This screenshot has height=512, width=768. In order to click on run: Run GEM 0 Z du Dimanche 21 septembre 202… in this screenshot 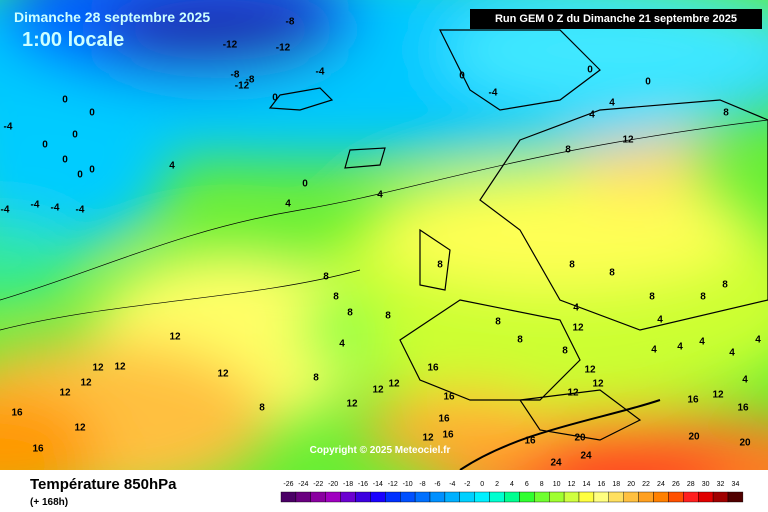, I will do `click(616, 19)`.